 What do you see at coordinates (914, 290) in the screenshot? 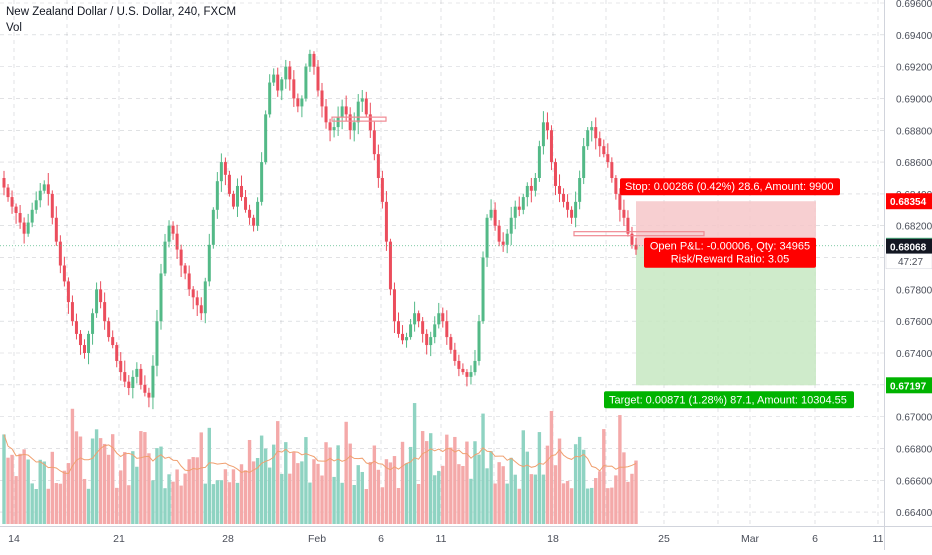
I see `price-tick-label: 0.67800` at bounding box center [914, 290].